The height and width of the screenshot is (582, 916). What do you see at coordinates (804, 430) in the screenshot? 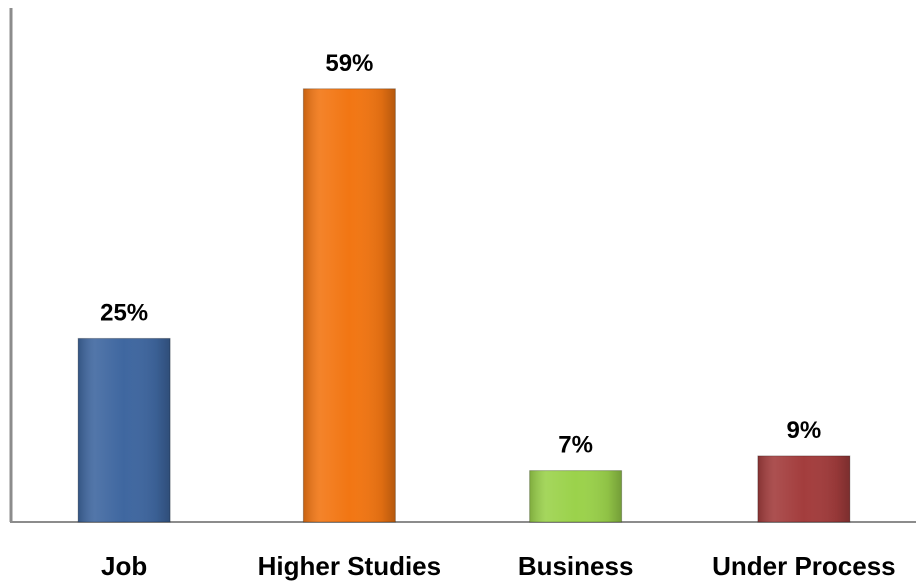
I see `value-label-under-process: 9%` at bounding box center [804, 430].